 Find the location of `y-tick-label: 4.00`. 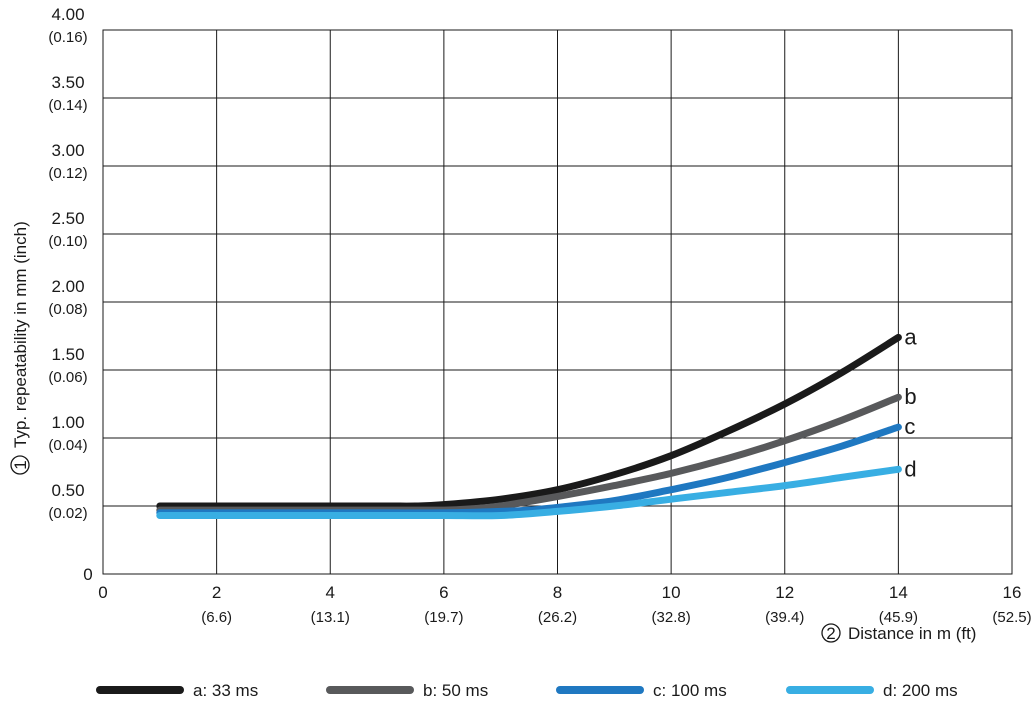

y-tick-label: 4.00 is located at coordinates (67, 14).